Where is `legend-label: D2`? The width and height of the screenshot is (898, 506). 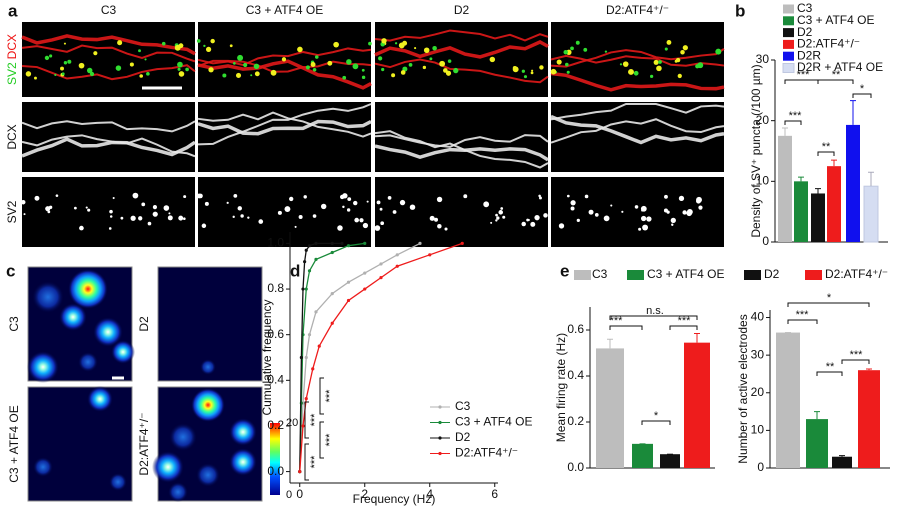 legend-label: D2 is located at coordinates (463, 437).